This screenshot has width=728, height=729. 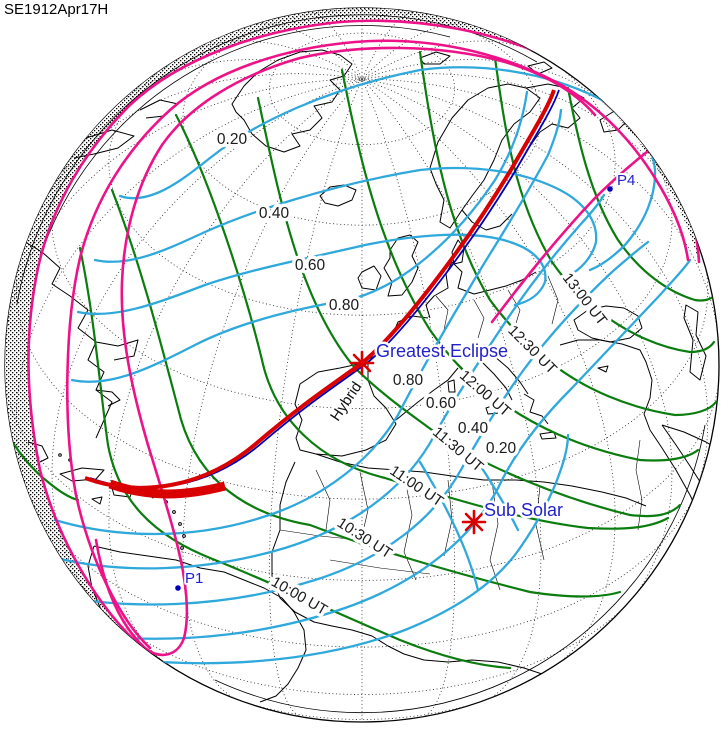 I want to click on greatest-eclipse-label: Greatest Eclipse, so click(x=442, y=351).